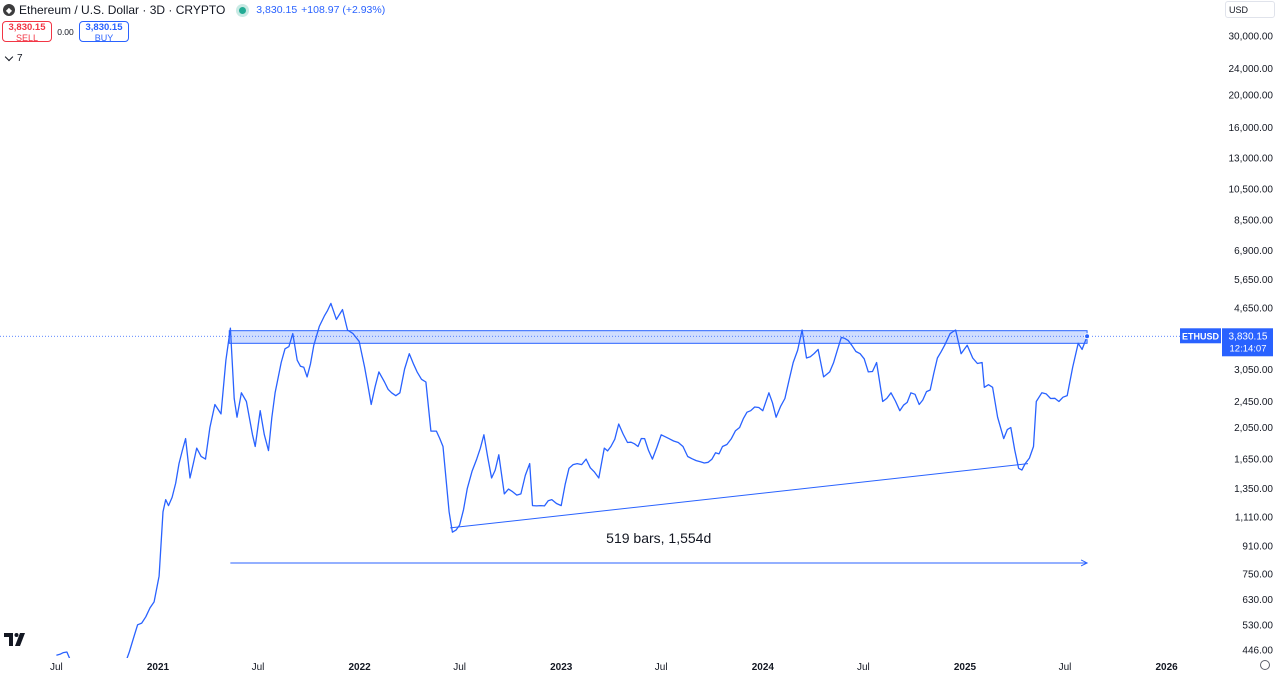 This screenshot has width=1280, height=674. Describe the element at coordinates (1253, 308) in the screenshot. I see `y-tick-label: 4,650.00` at that location.